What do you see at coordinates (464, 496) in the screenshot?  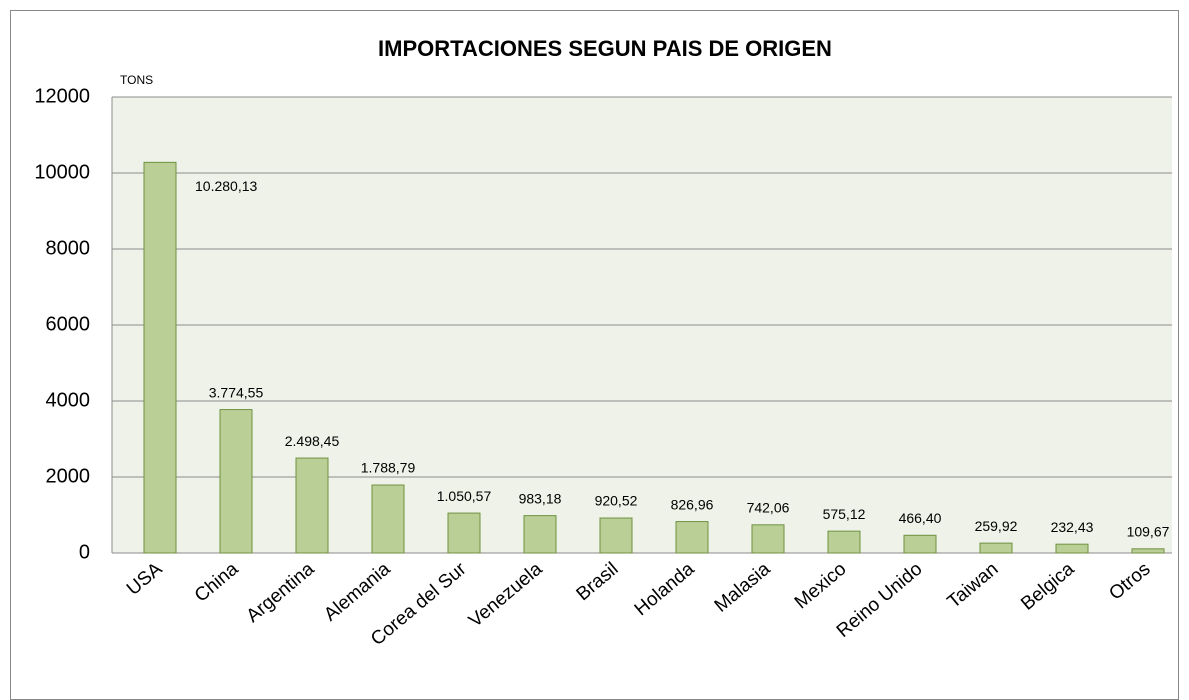 I see `value-label: 1.050,57` at bounding box center [464, 496].